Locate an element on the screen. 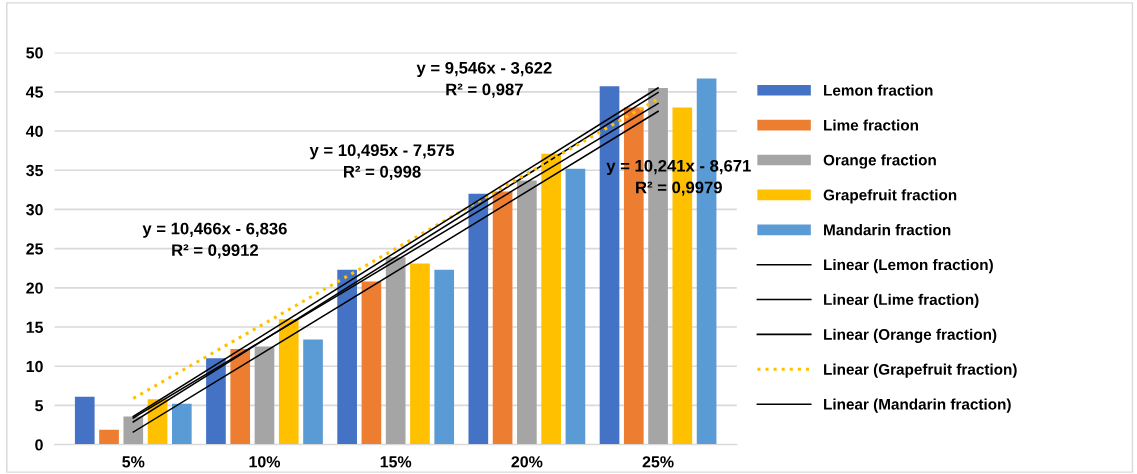 Image resolution: width=1137 pixels, height=474 pixels. y-tick-label: 15 is located at coordinates (35, 327).